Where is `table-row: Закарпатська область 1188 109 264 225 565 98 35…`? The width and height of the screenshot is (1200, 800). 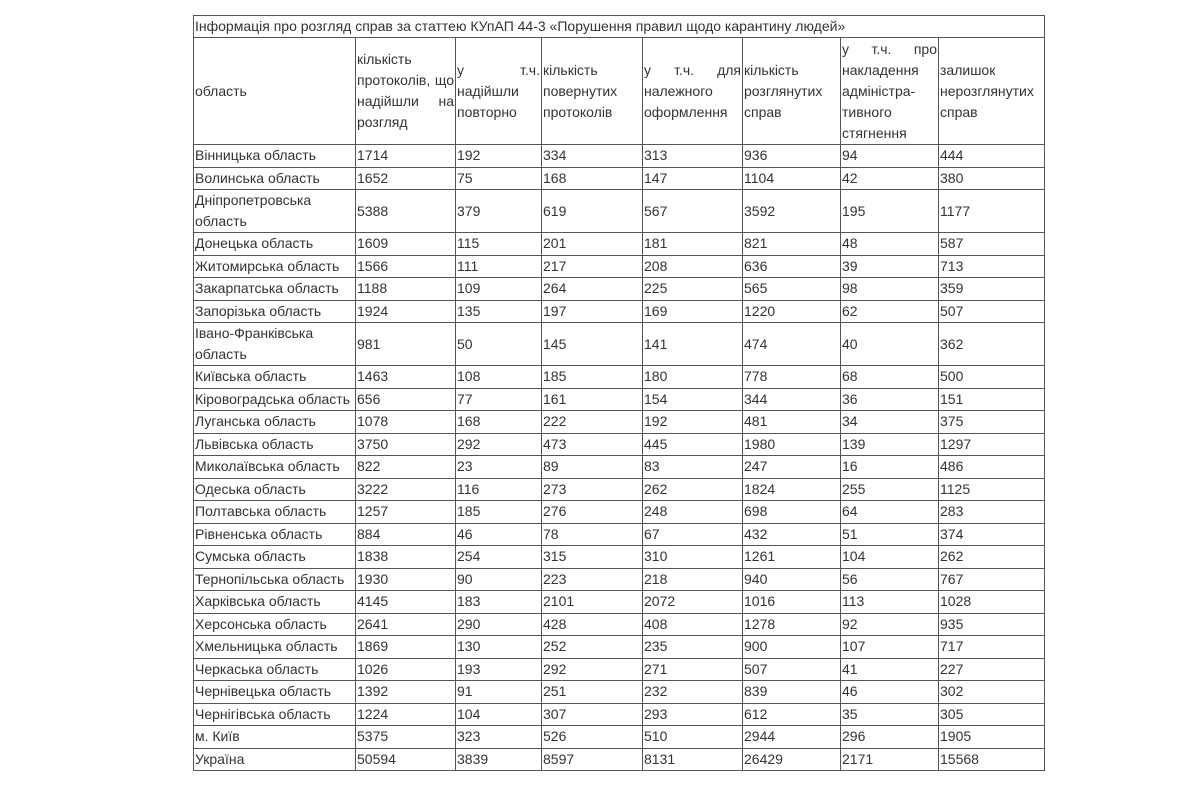
table-row: Закарпатська область 1188 109 264 225 565 98 35… is located at coordinates (619, 289).